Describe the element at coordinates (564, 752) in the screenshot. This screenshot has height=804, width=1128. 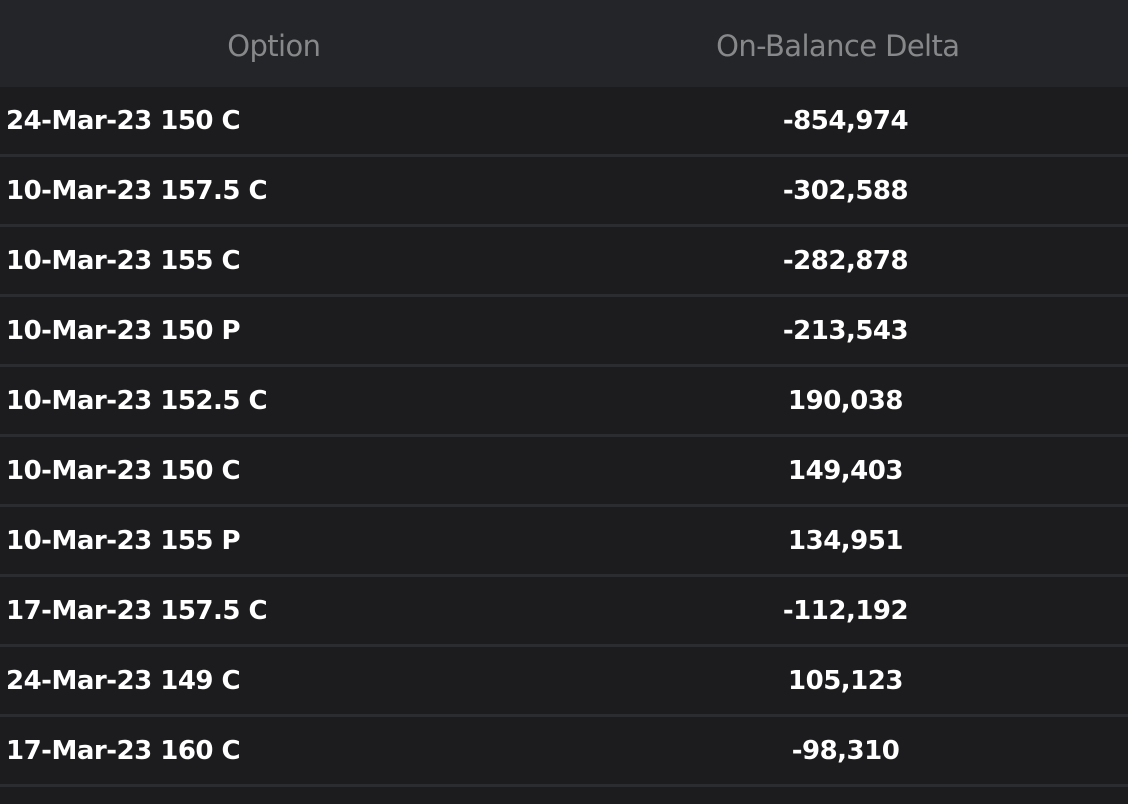
I see `table-row: 17-Mar-23 160 C -98,310` at that location.